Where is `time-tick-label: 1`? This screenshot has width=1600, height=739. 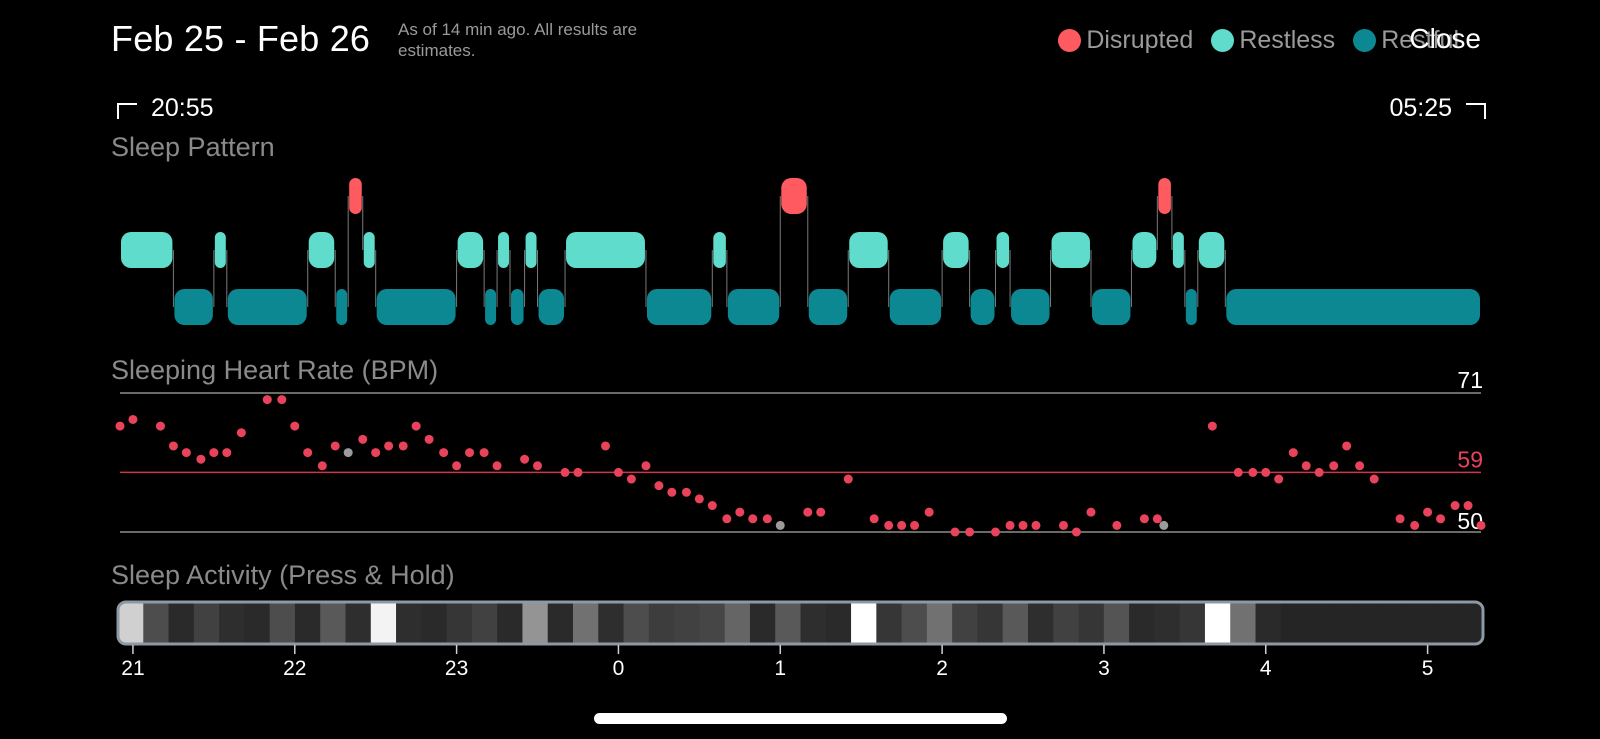 time-tick-label: 1 is located at coordinates (780, 668).